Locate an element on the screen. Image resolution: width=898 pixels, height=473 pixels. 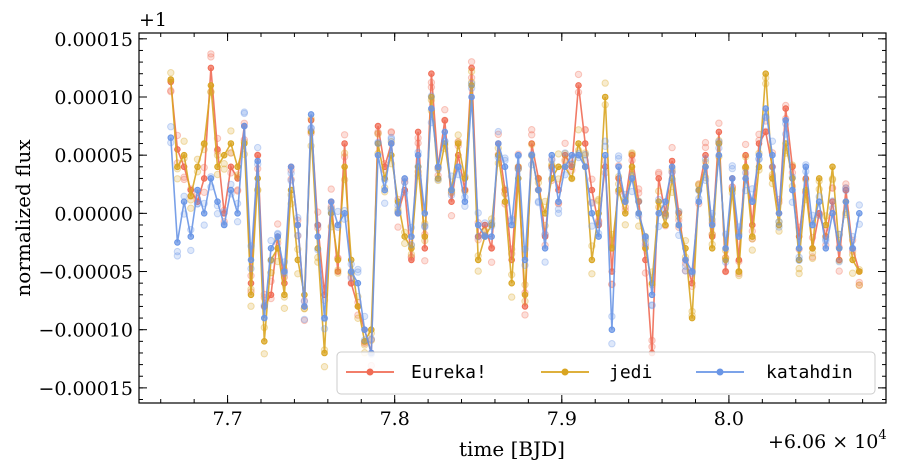
legend: Eureka! jedi katahdin is located at coordinates (606, 373).